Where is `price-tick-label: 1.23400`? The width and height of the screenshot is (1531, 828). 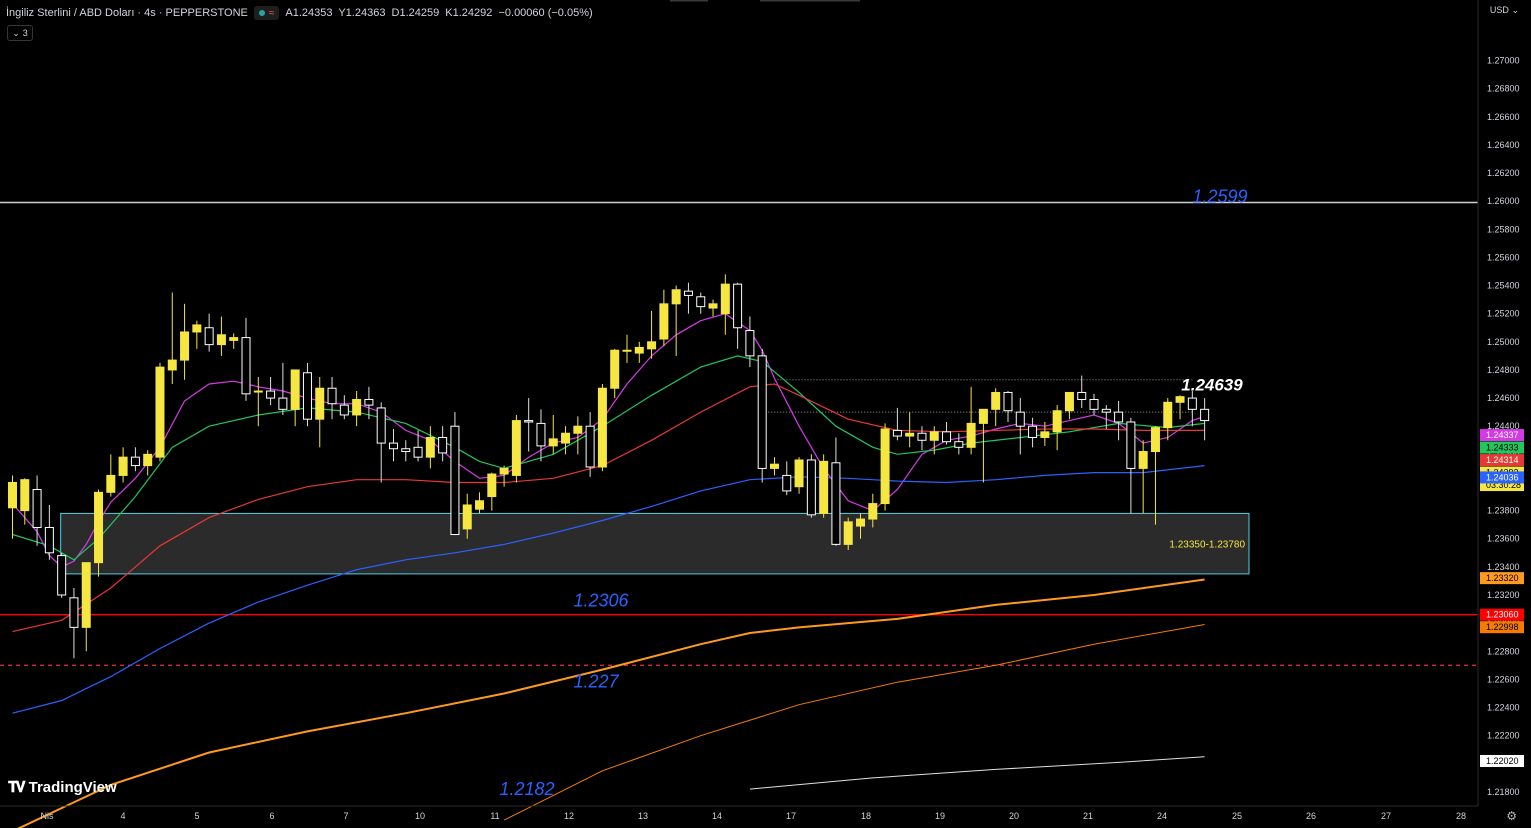 price-tick-label: 1.23400 is located at coordinates (1503, 567).